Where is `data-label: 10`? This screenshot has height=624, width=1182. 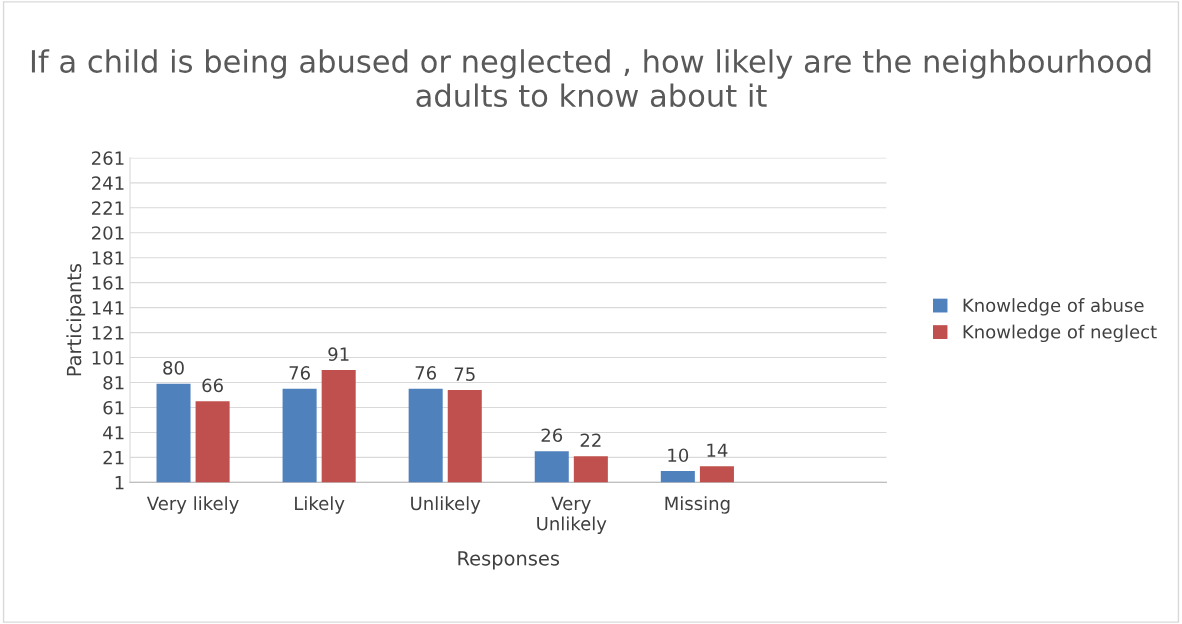
data-label: 10 is located at coordinates (678, 455).